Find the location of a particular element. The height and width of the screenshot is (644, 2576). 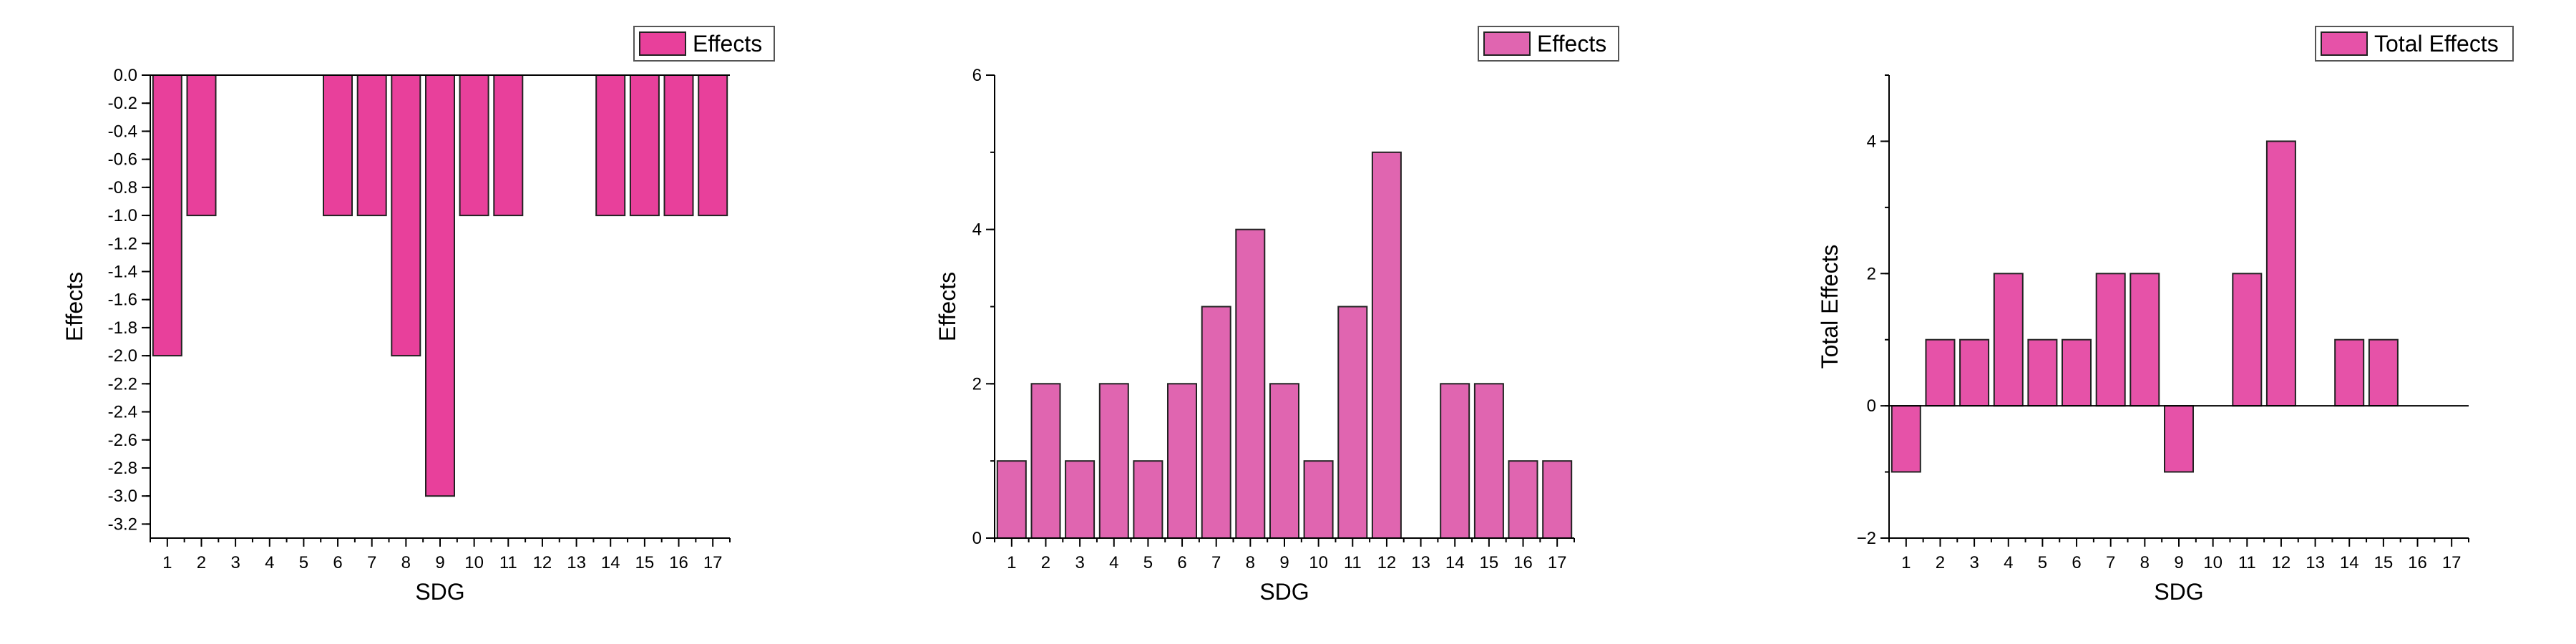

y-tick-label: -3.2 is located at coordinates (122, 524).